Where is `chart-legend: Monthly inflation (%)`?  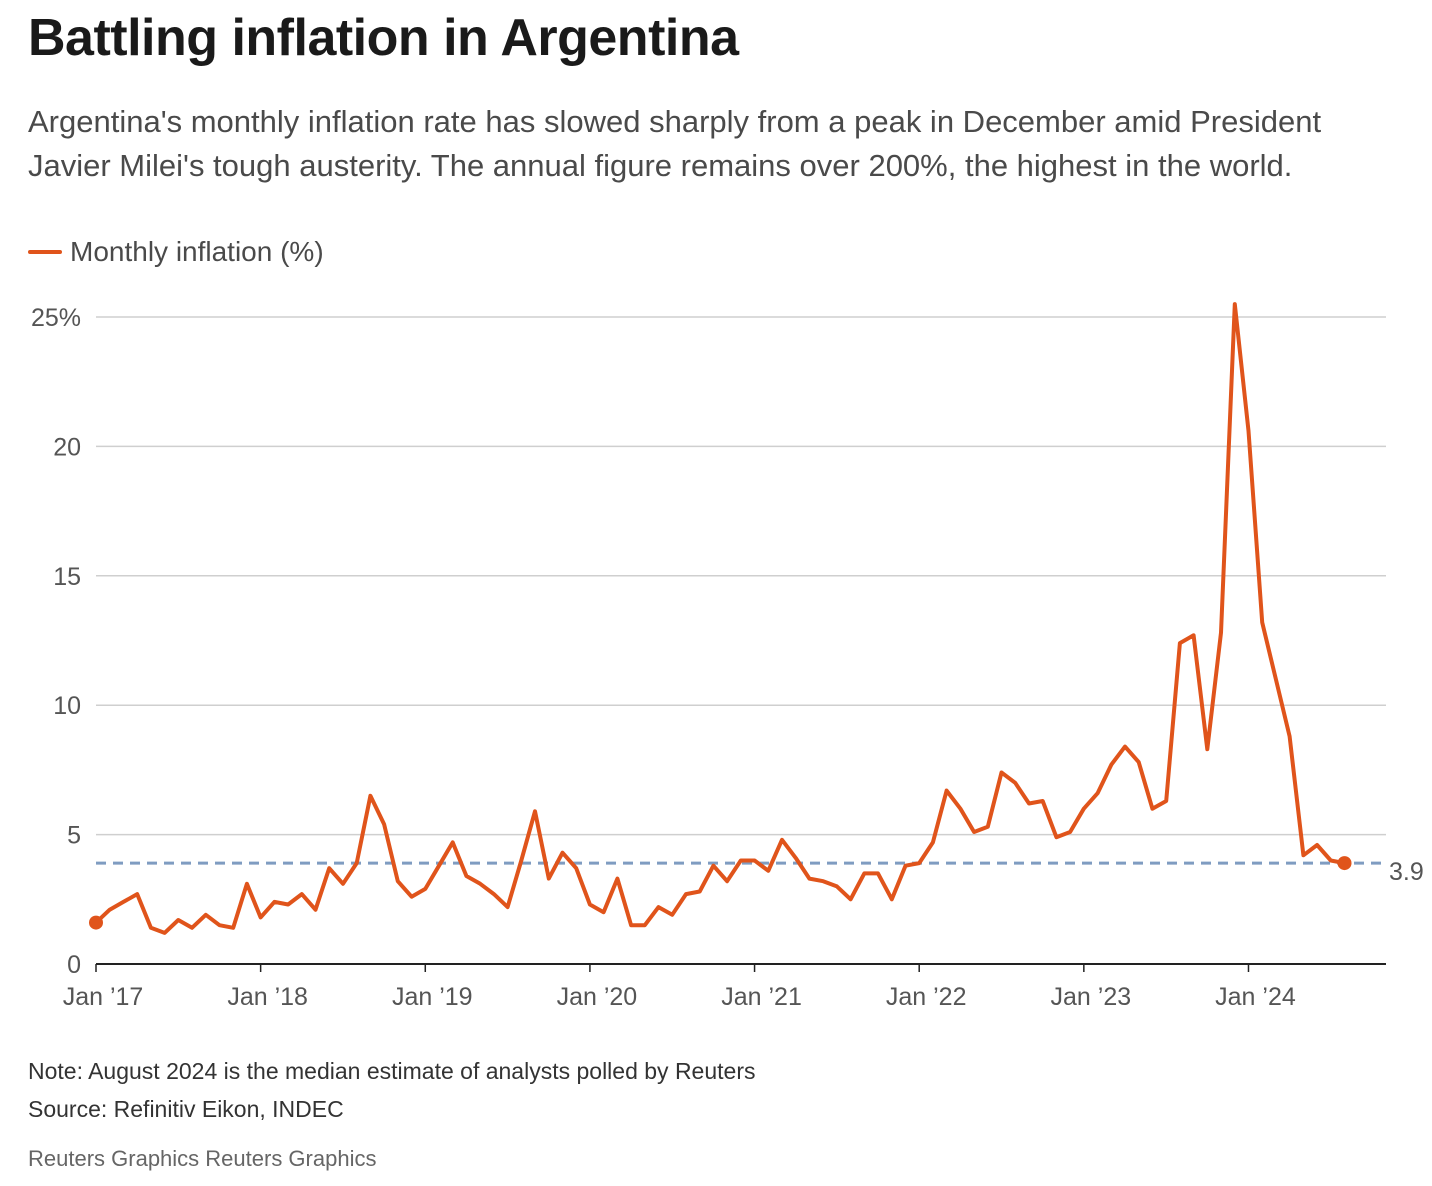 chart-legend: Monthly inflation (%) is located at coordinates (176, 252).